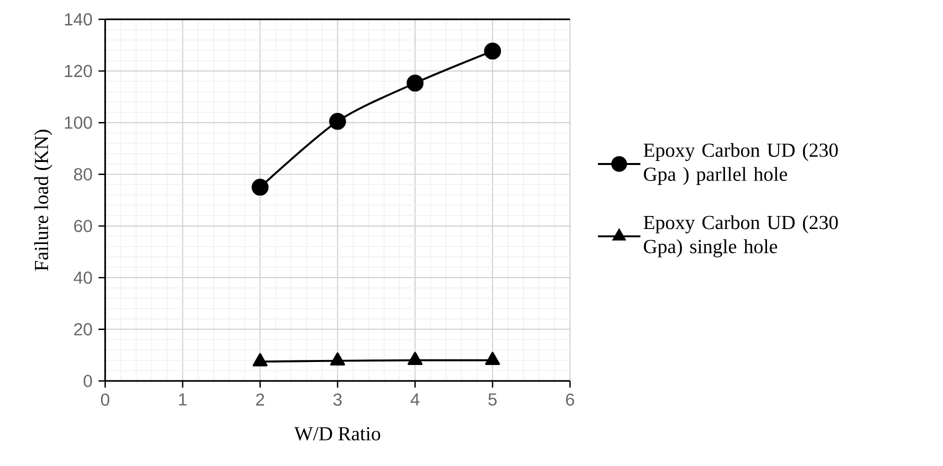 This screenshot has height=466, width=943. Describe the element at coordinates (260, 400) in the screenshot. I see `x-tick-label: 2` at that location.